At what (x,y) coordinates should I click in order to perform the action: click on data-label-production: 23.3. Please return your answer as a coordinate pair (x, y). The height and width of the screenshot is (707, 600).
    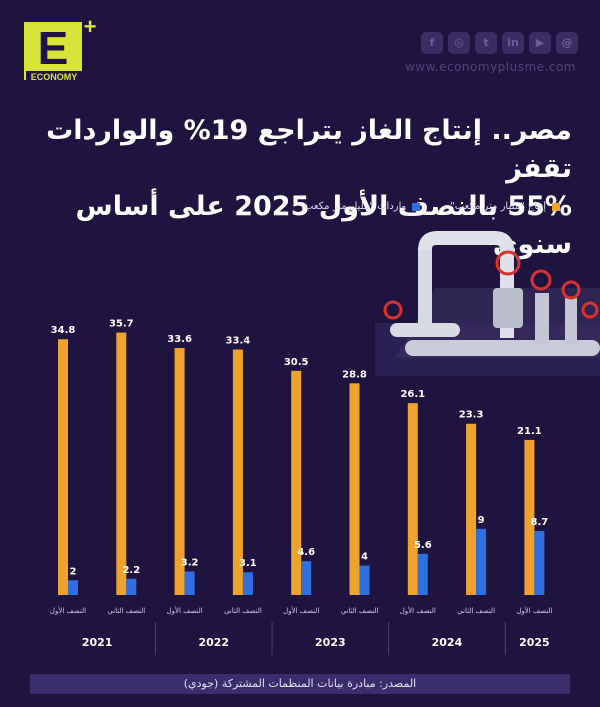
    Looking at the image, I should click on (471, 415).